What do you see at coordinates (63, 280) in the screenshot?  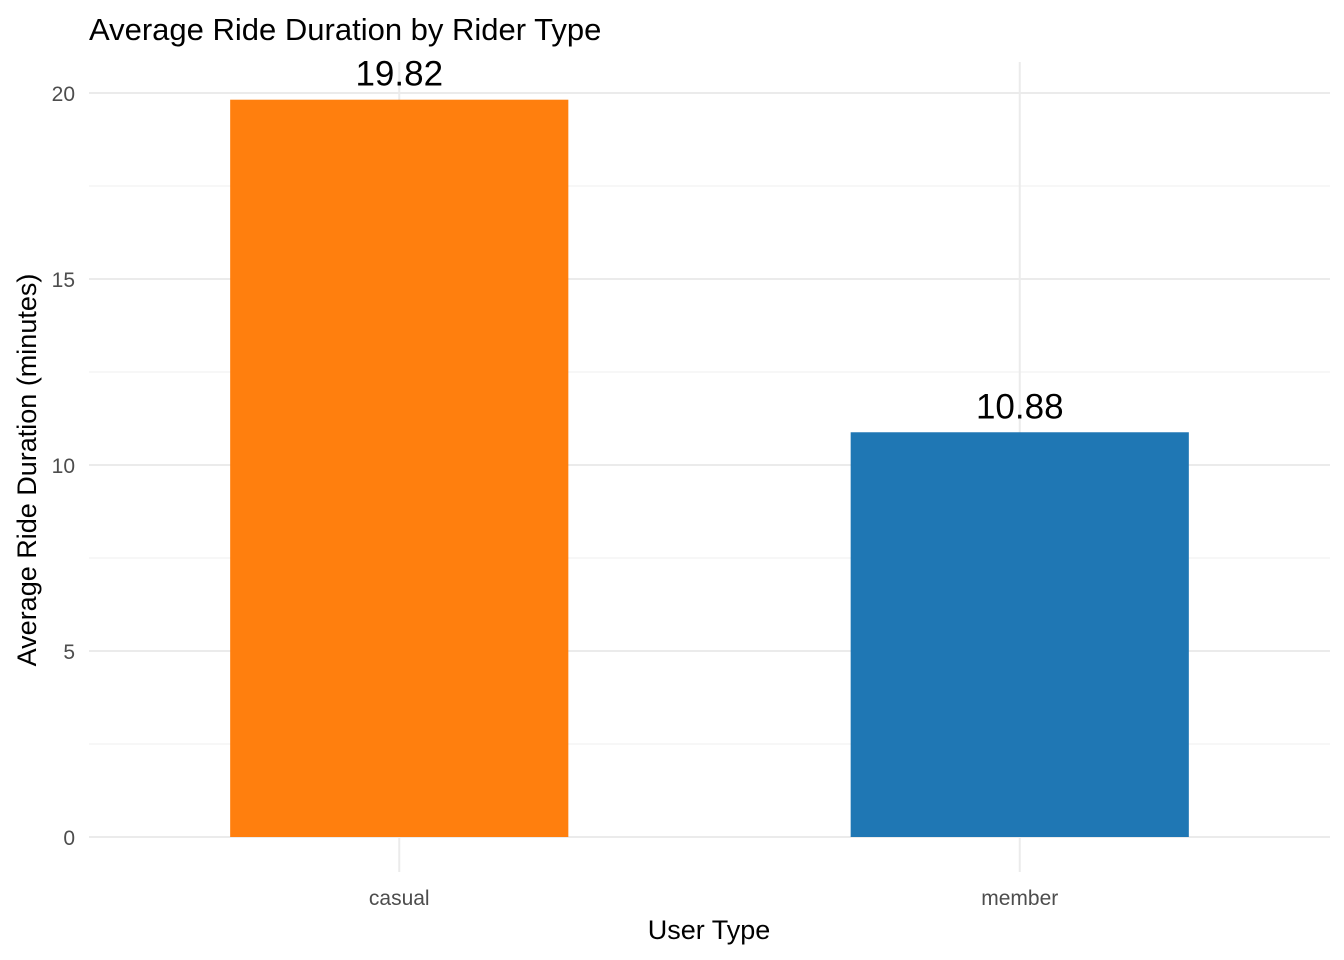 I see `y-tick-label: 15` at bounding box center [63, 280].